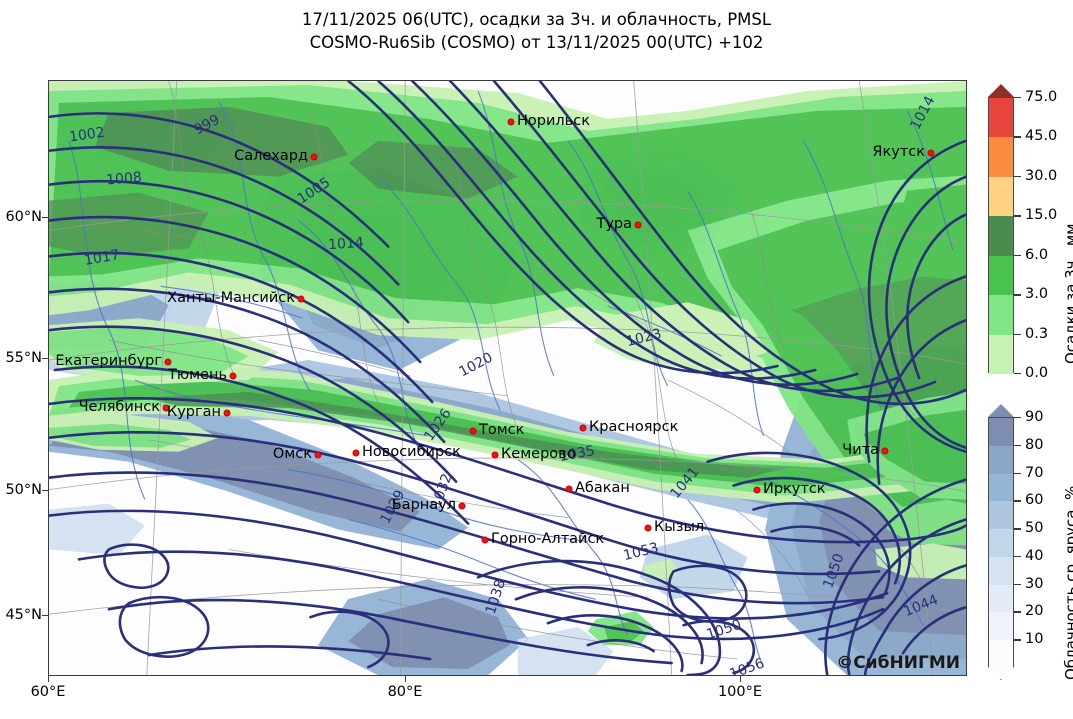  What do you see at coordinates (124, 179) in the screenshot?
I see `isobar-label: 1008` at bounding box center [124, 179].